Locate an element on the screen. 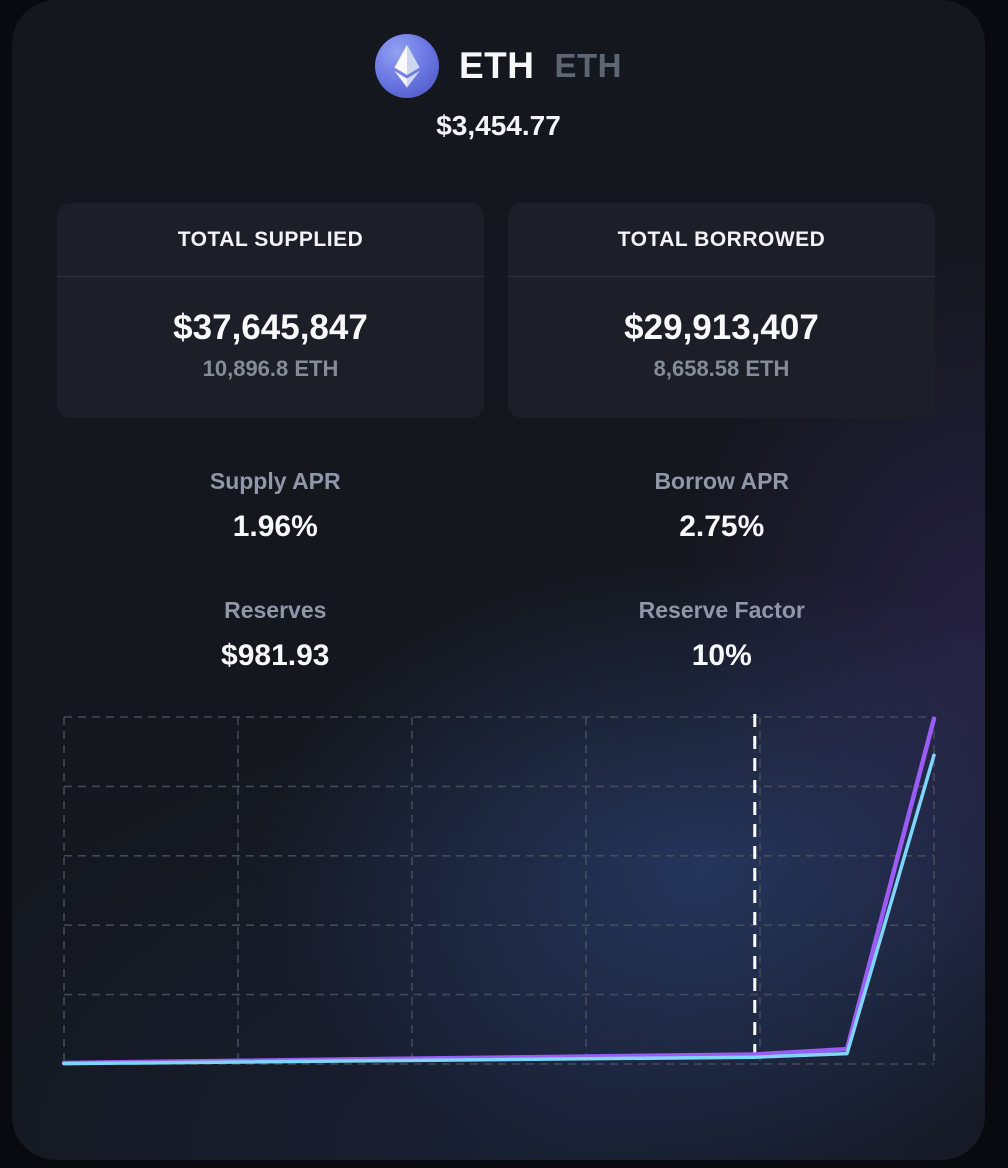  total-supplied-amount: 10,896.8 ETH is located at coordinates (270, 368).